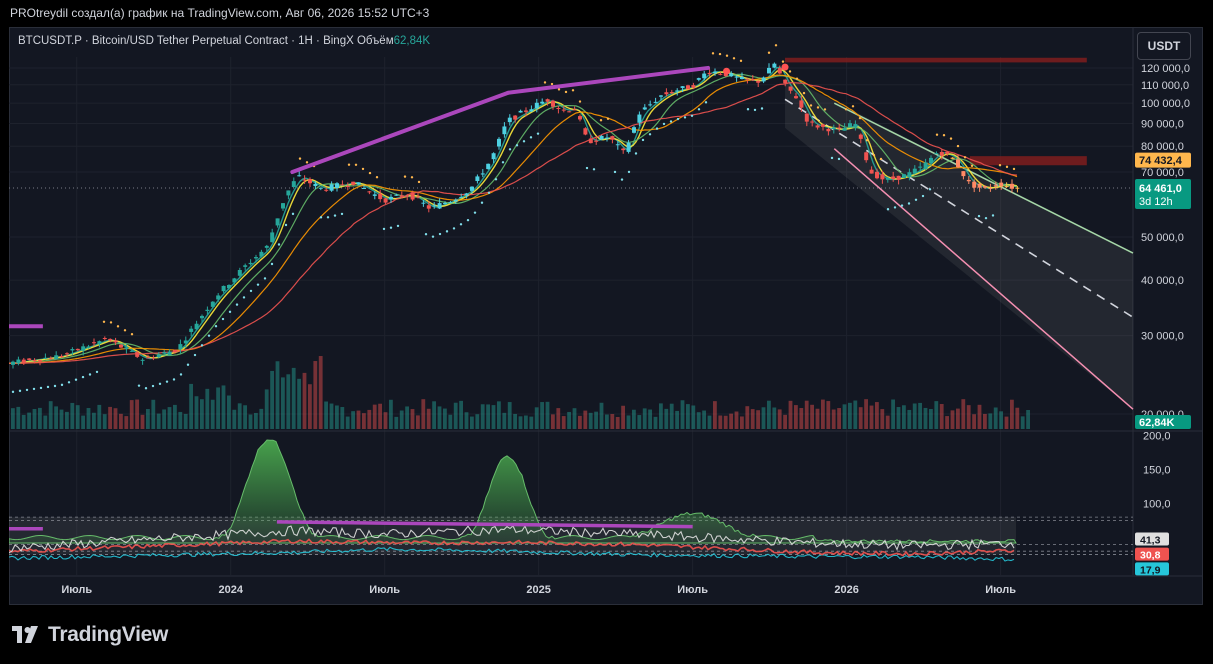 The height and width of the screenshot is (664, 1213). Describe the element at coordinates (538, 590) in the screenshot. I see `time-axis: Июль 2024 Июль 2025 Июль 2026 Июль` at that location.